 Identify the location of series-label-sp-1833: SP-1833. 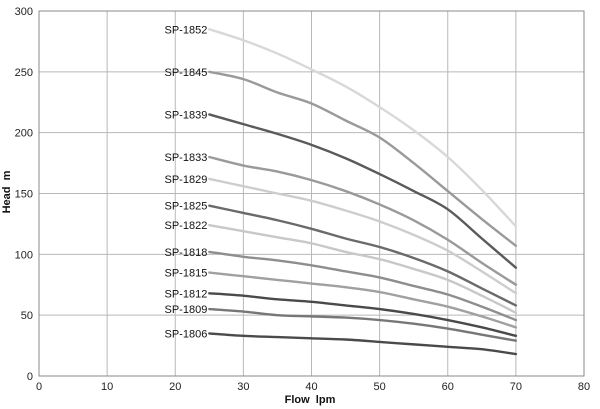
(186, 158).